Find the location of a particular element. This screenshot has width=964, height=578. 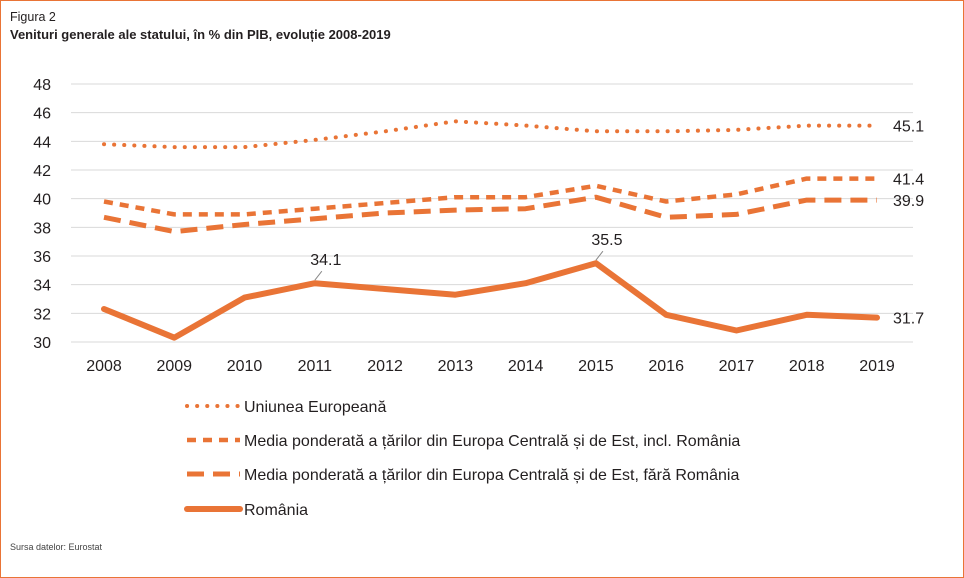

x-tick-label: 2016 is located at coordinates (666, 366).